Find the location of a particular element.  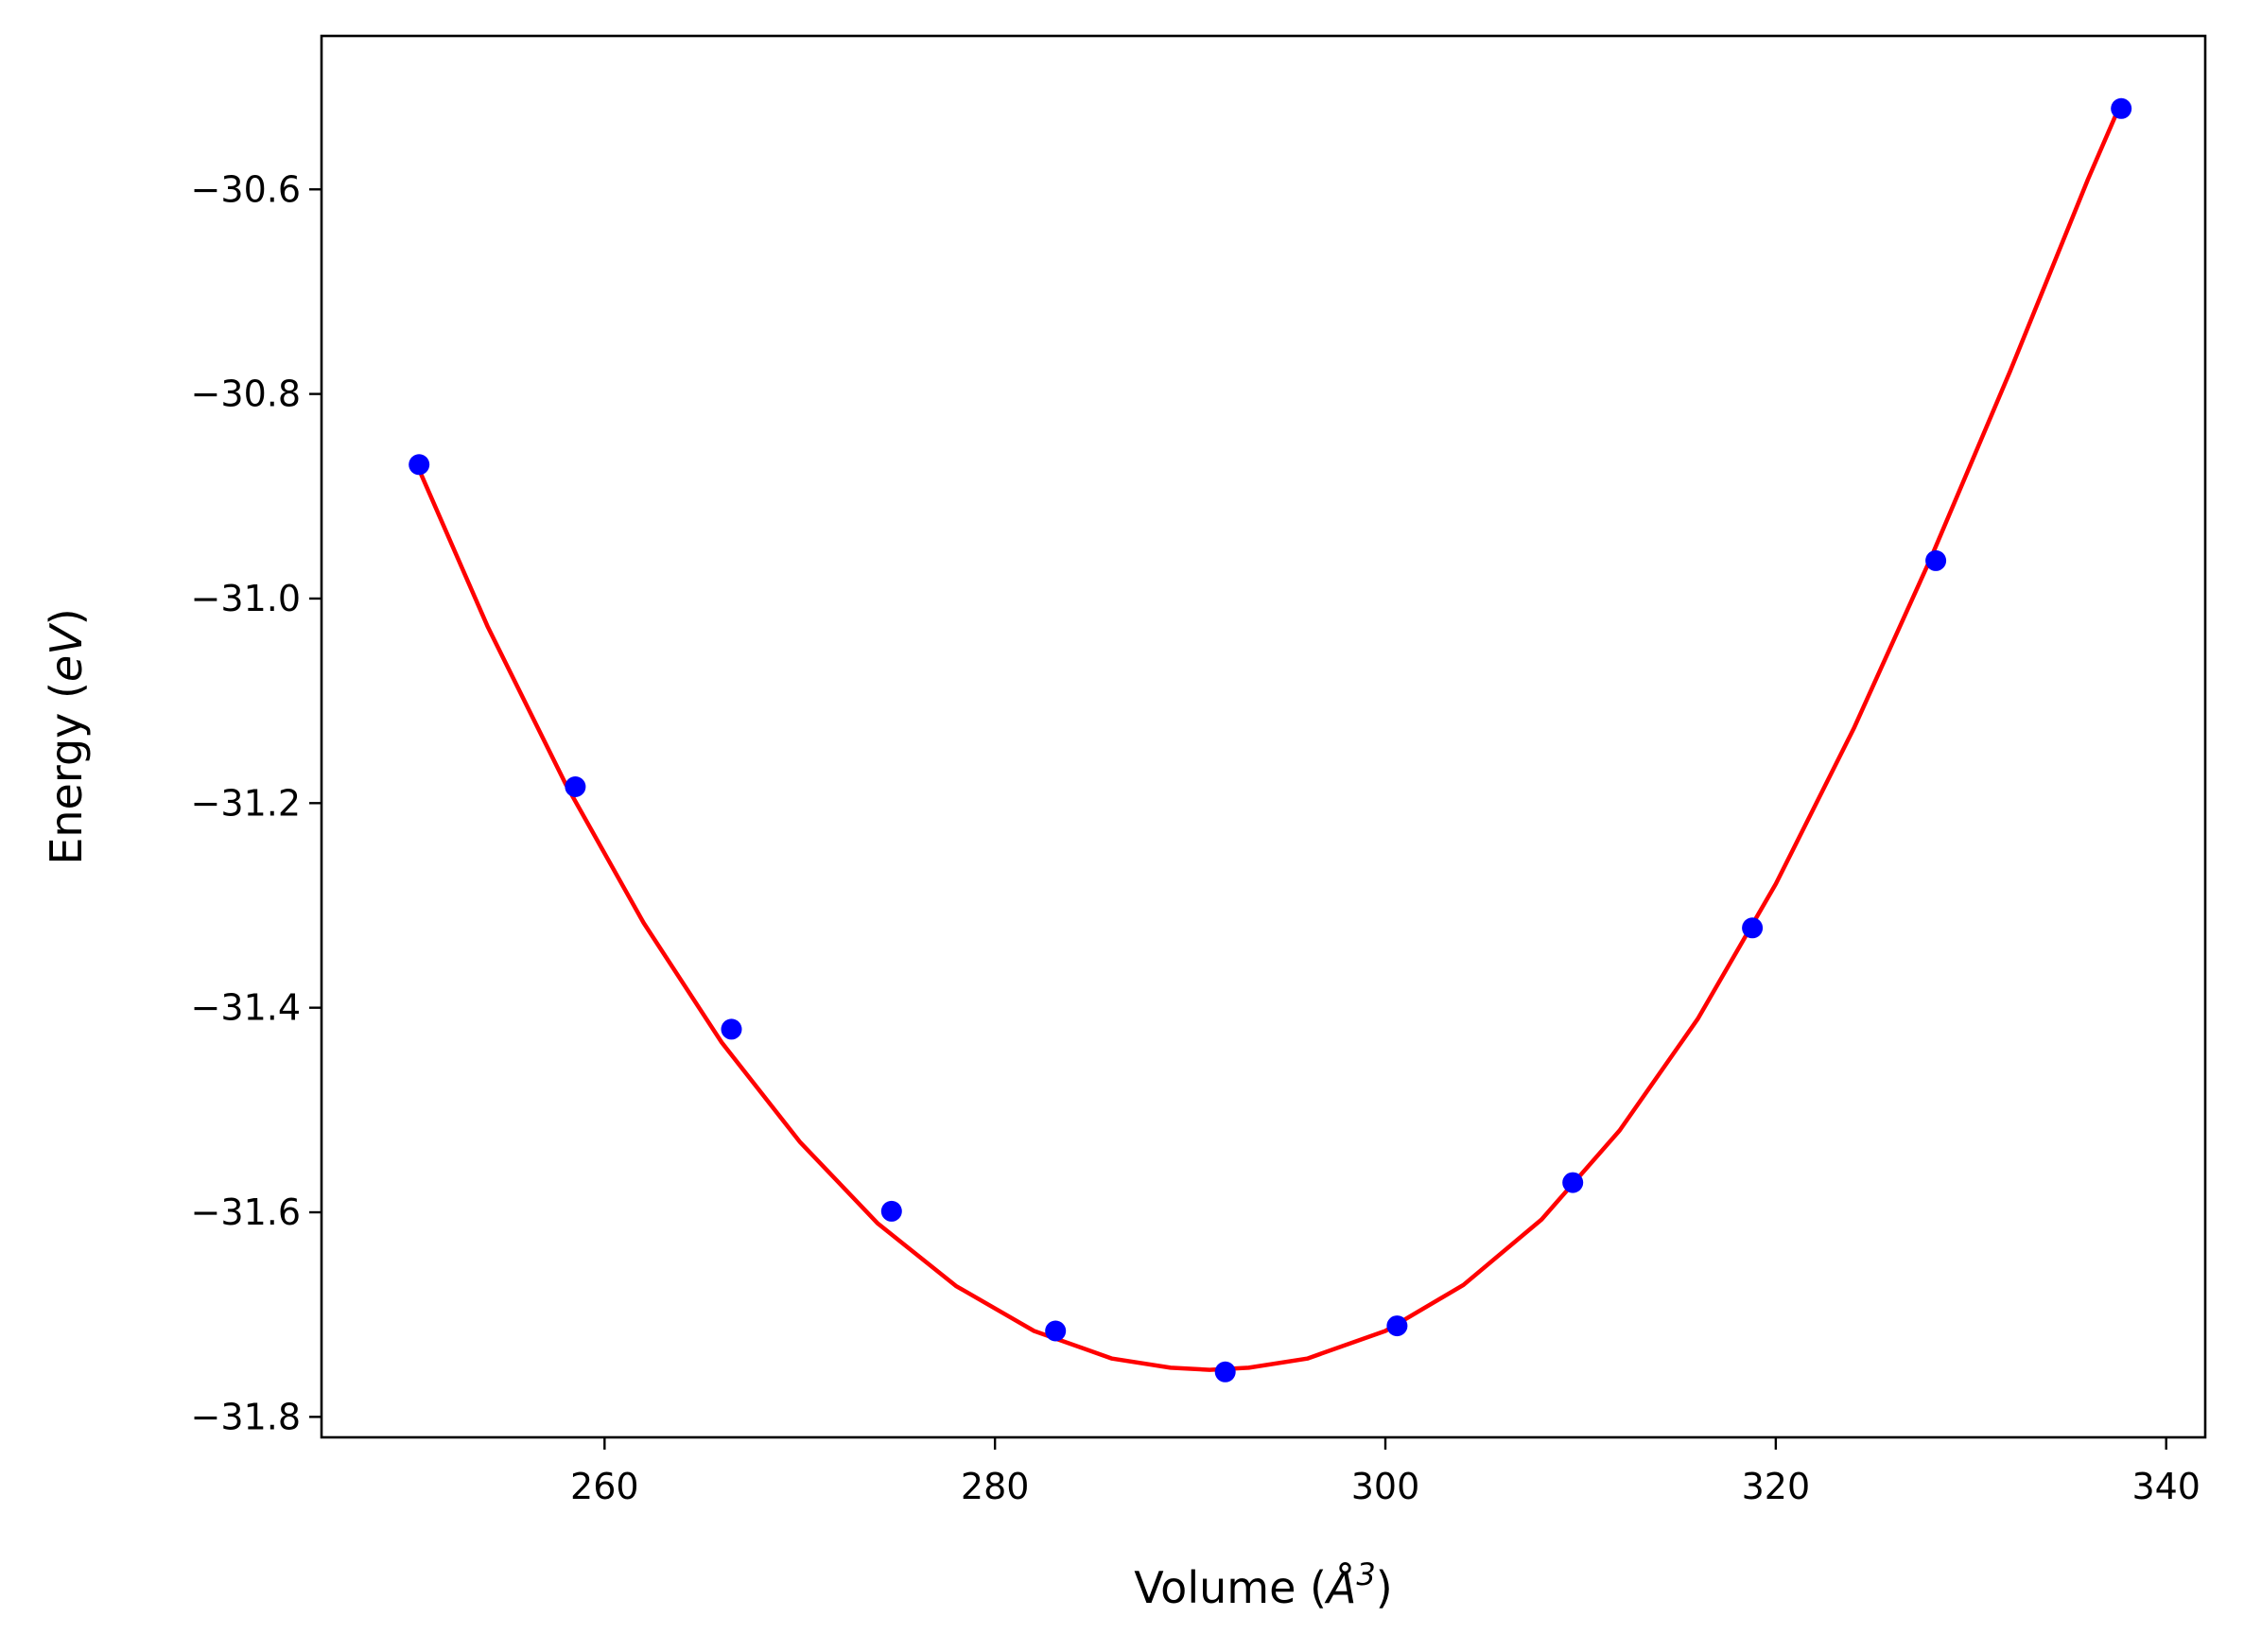

y-axis-title: Energy (eV) is located at coordinates (66, 736).